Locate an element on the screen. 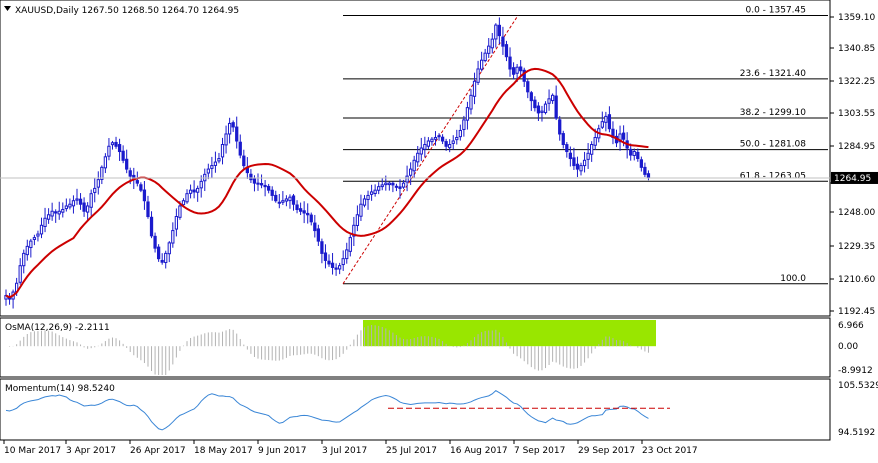 This screenshot has height=463, width=878. fib-label: 100.0 is located at coordinates (793, 279).